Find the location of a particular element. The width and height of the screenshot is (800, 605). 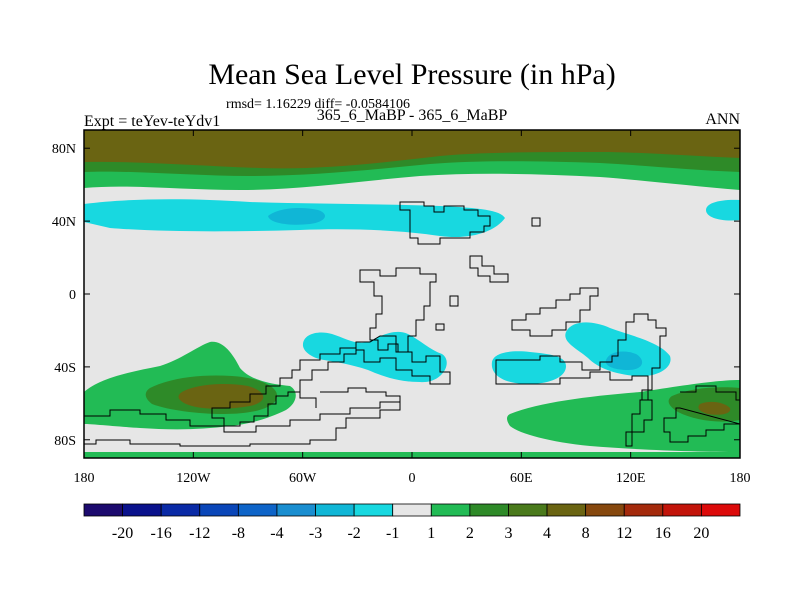

chart-title: Mean Sea Level Pressure (in hPa) is located at coordinates (411, 74).